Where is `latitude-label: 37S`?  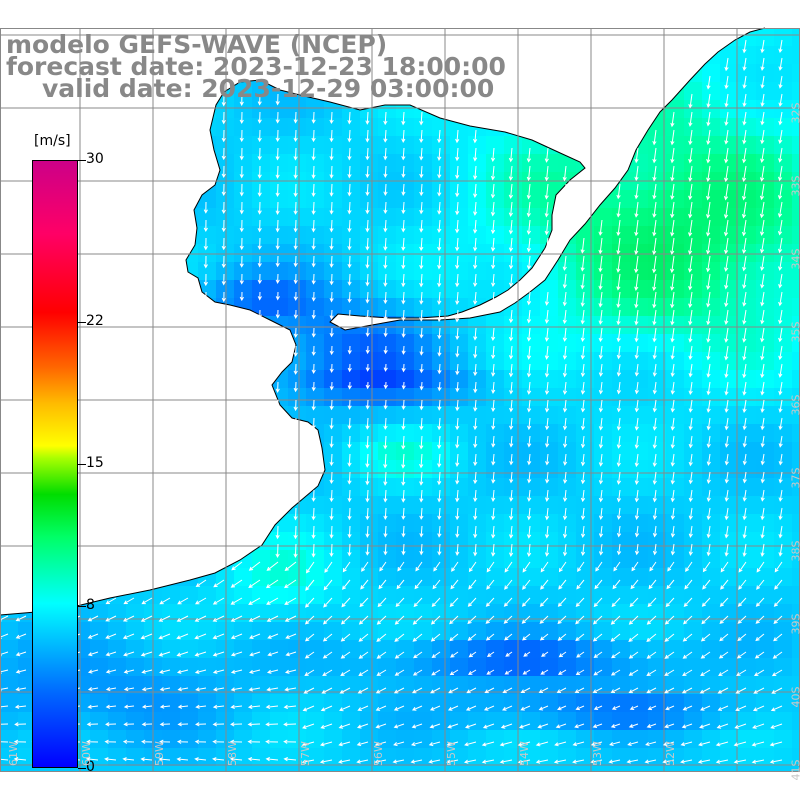 latitude-label: 37S is located at coordinates (794, 478).